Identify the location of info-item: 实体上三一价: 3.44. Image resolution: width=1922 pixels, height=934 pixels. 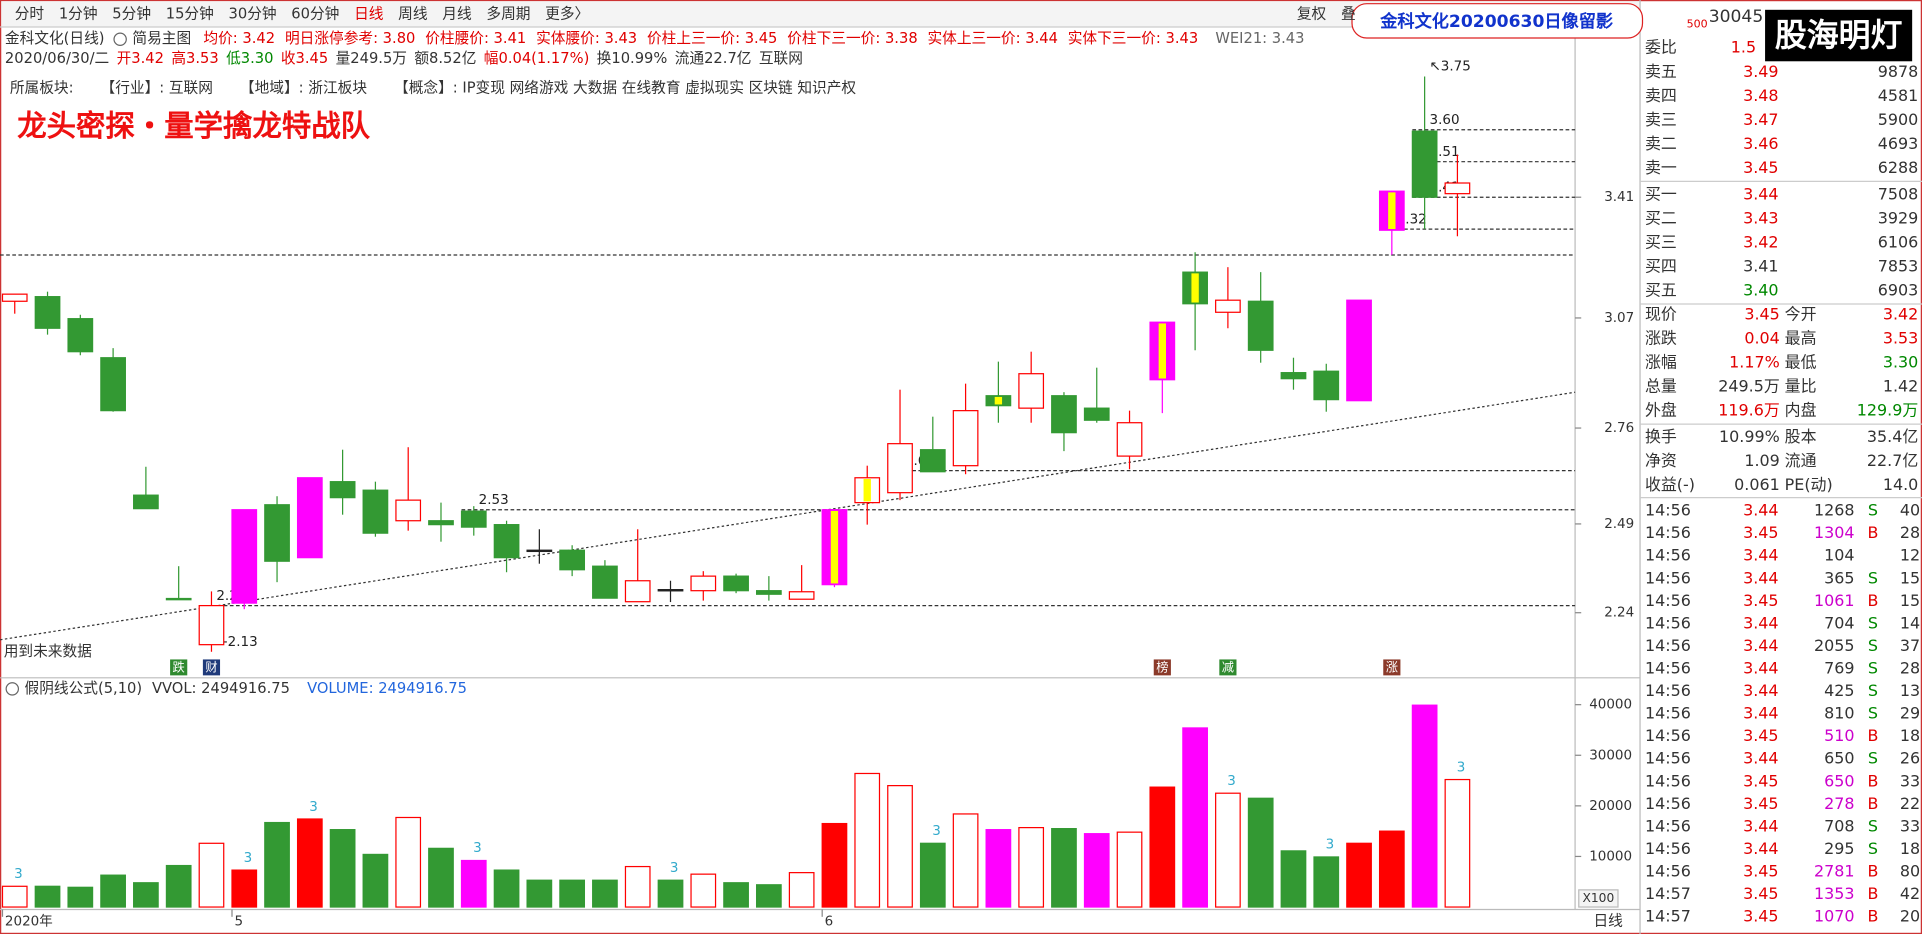
(992, 38).